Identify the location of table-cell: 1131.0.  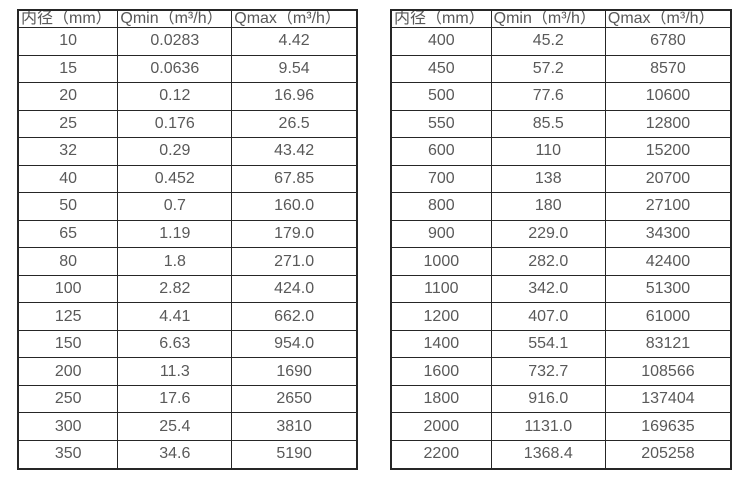
(548, 426).